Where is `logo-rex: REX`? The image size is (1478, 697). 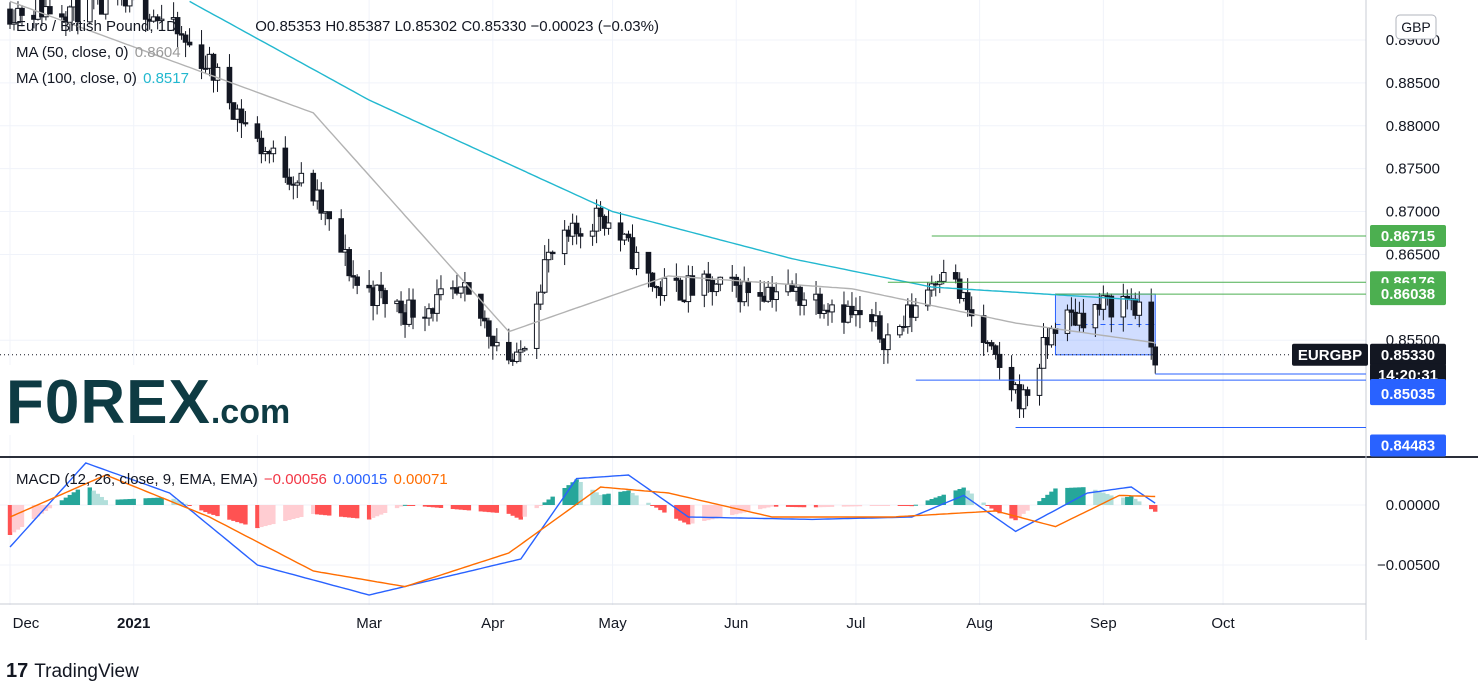
logo-rex: REX is located at coordinates (145, 402).